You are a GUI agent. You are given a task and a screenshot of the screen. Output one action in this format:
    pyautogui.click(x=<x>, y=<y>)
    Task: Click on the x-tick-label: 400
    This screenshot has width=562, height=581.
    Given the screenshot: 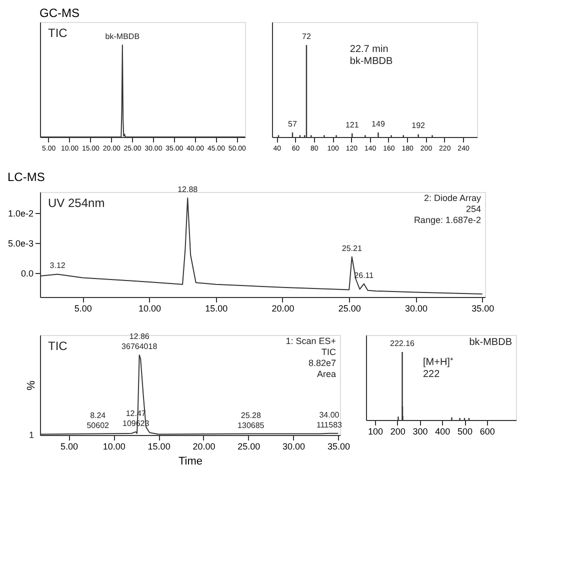 What is the action you would take?
    pyautogui.click(x=442, y=431)
    